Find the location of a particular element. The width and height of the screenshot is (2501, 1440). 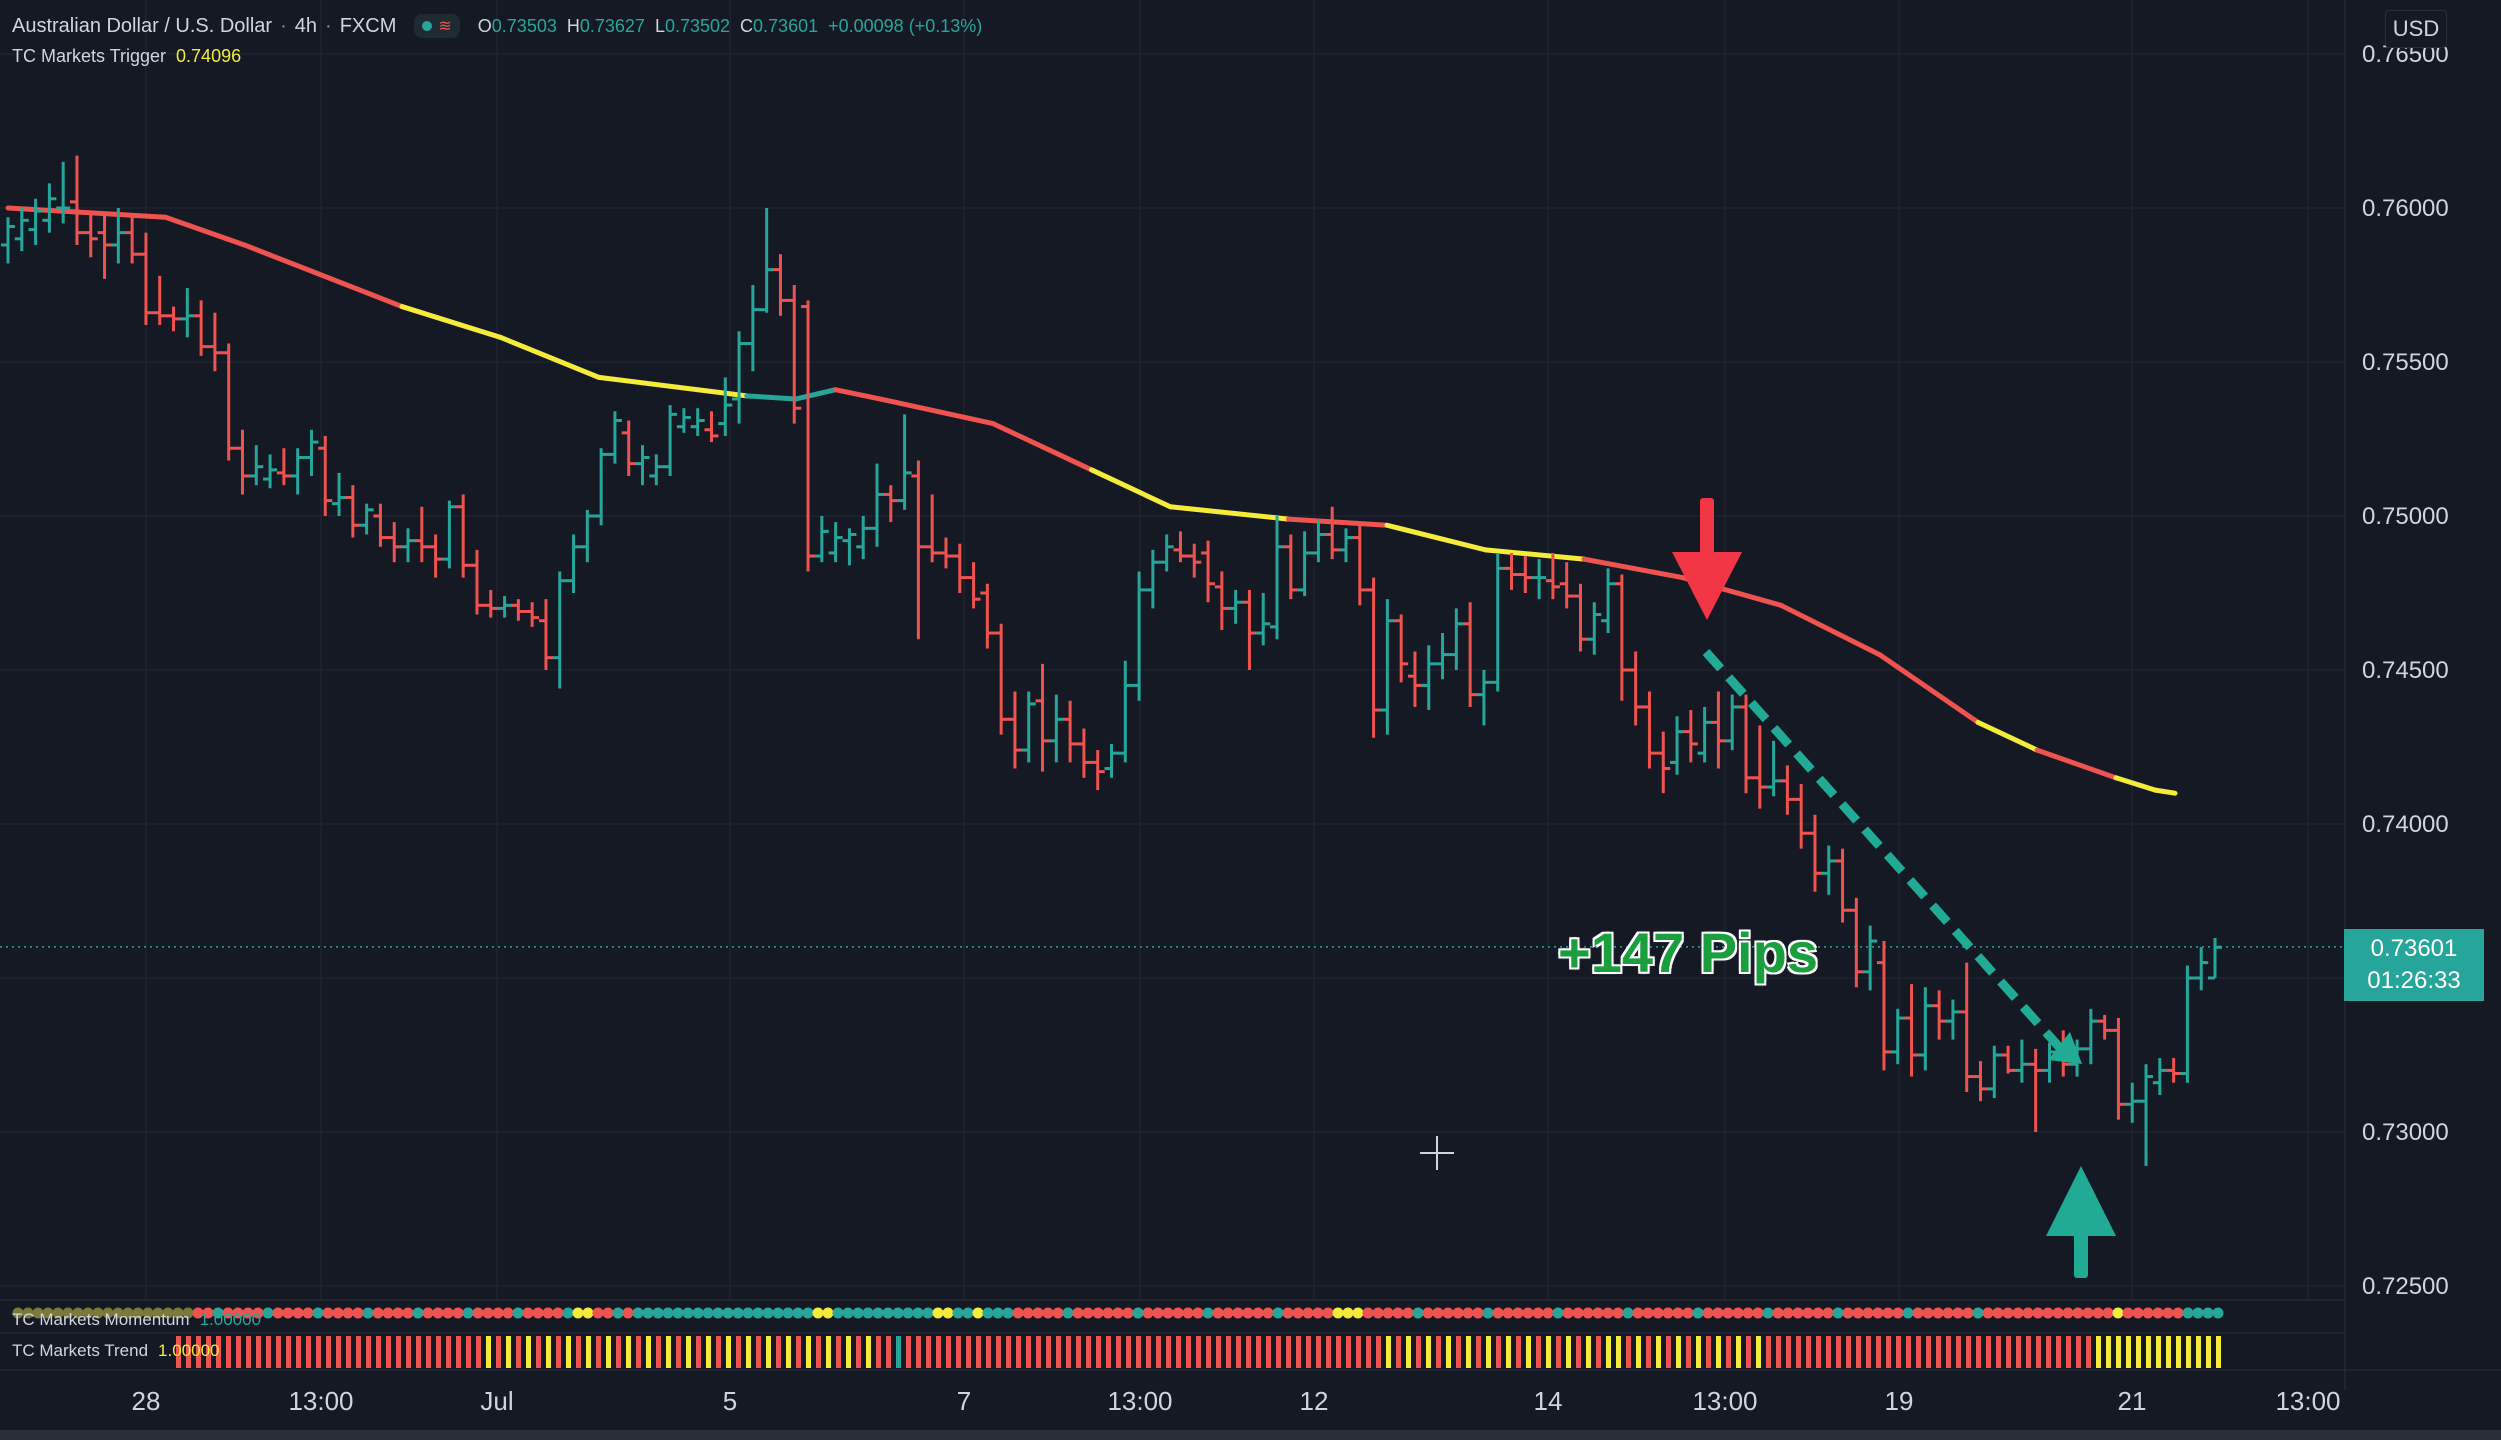

momentum-legend: TC Markets Momentum 1.00000 is located at coordinates (136, 1320).